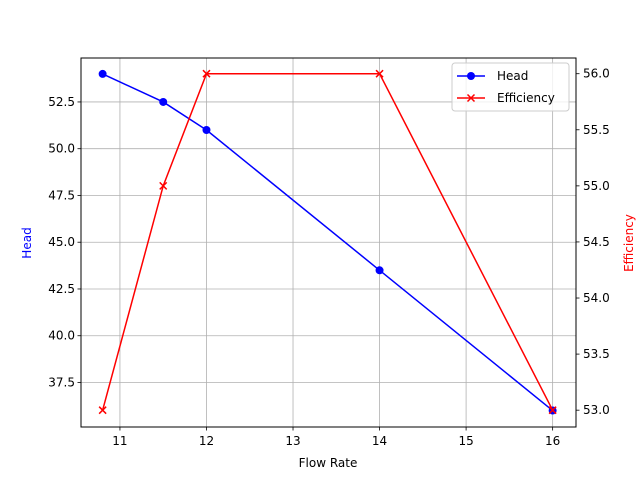 The image size is (640, 480). What do you see at coordinates (596, 74) in the screenshot?
I see `right-y-tick-label: 56.0` at bounding box center [596, 74].